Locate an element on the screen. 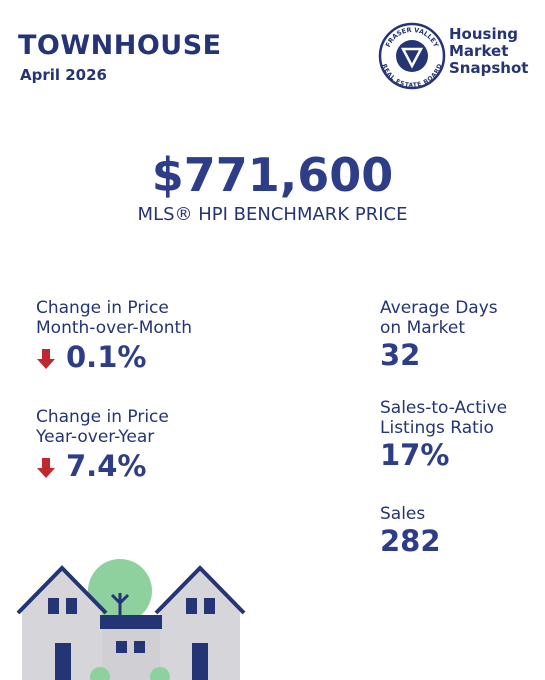 This screenshot has width=545, height=680. stat-label: Month-over-Month is located at coordinates (114, 328).